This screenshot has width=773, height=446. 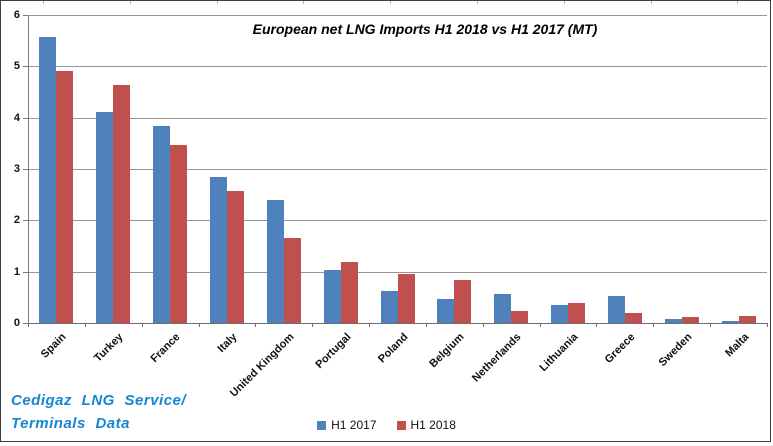 I want to click on bar-netherlands-h1-2017, so click(x=503, y=308).